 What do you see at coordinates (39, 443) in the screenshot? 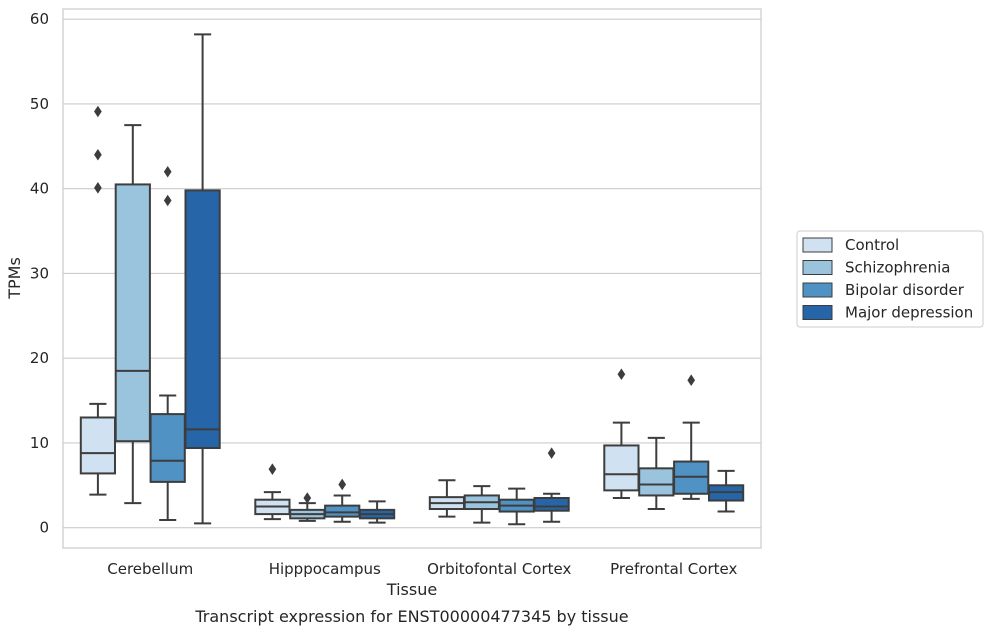
I see `y-tick-label: 10` at bounding box center [39, 443].